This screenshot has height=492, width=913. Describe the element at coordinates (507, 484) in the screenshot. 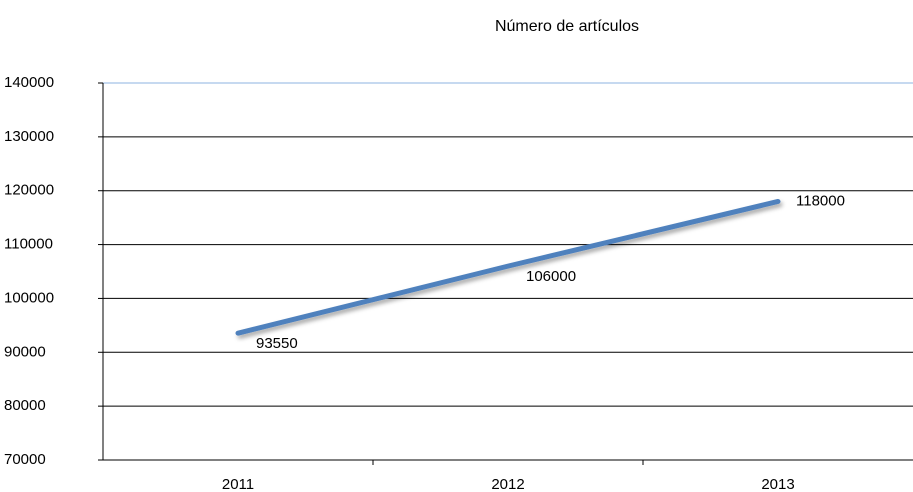

I see `x-tick-label: 2012` at that location.